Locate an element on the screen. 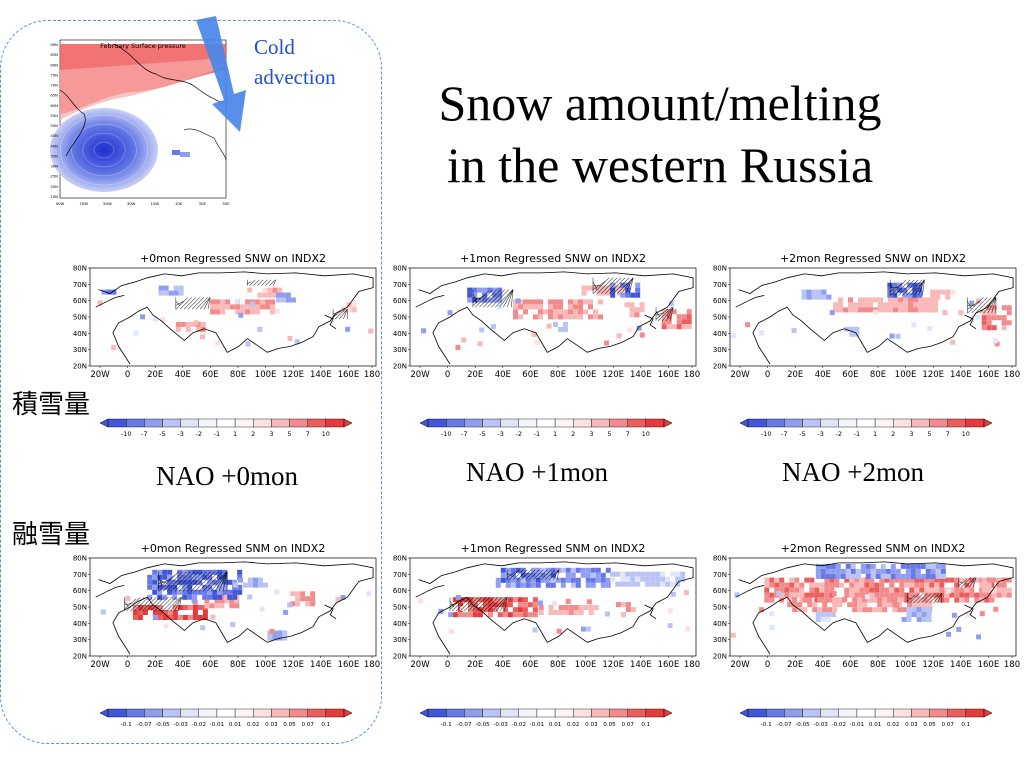  y-tick-label: 60N is located at coordinates (720, 591).